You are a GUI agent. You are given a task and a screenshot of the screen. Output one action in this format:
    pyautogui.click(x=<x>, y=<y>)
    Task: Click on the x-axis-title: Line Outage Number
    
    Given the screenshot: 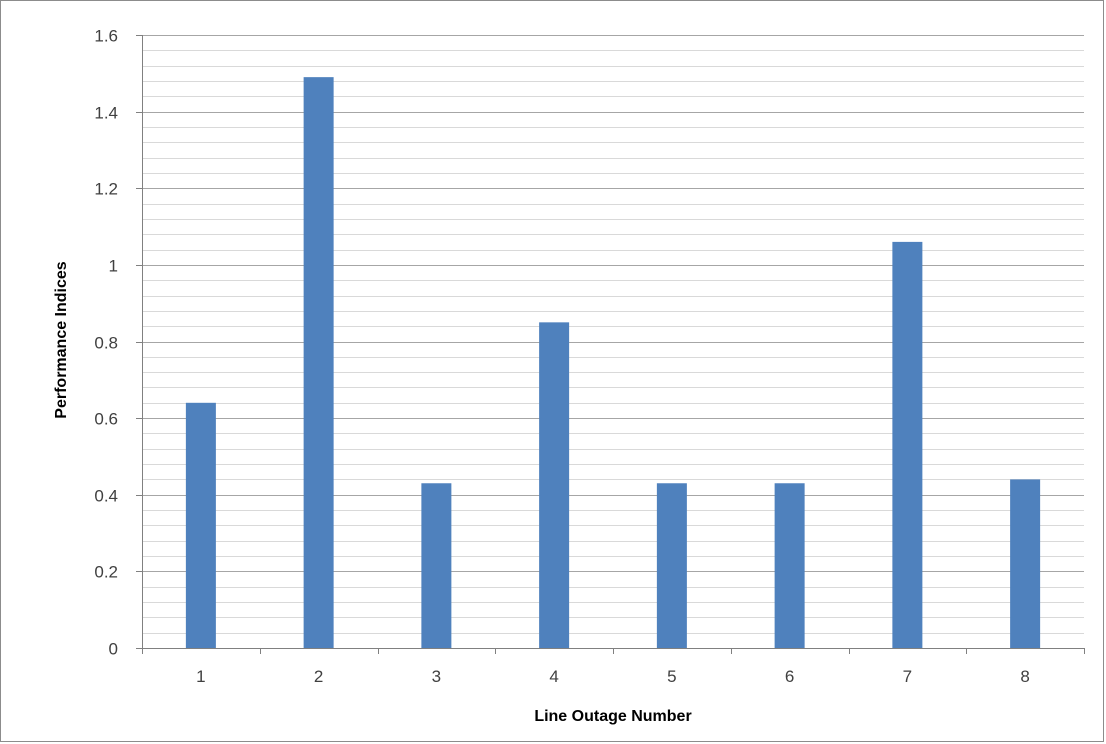 What is the action you would take?
    pyautogui.click(x=612, y=716)
    